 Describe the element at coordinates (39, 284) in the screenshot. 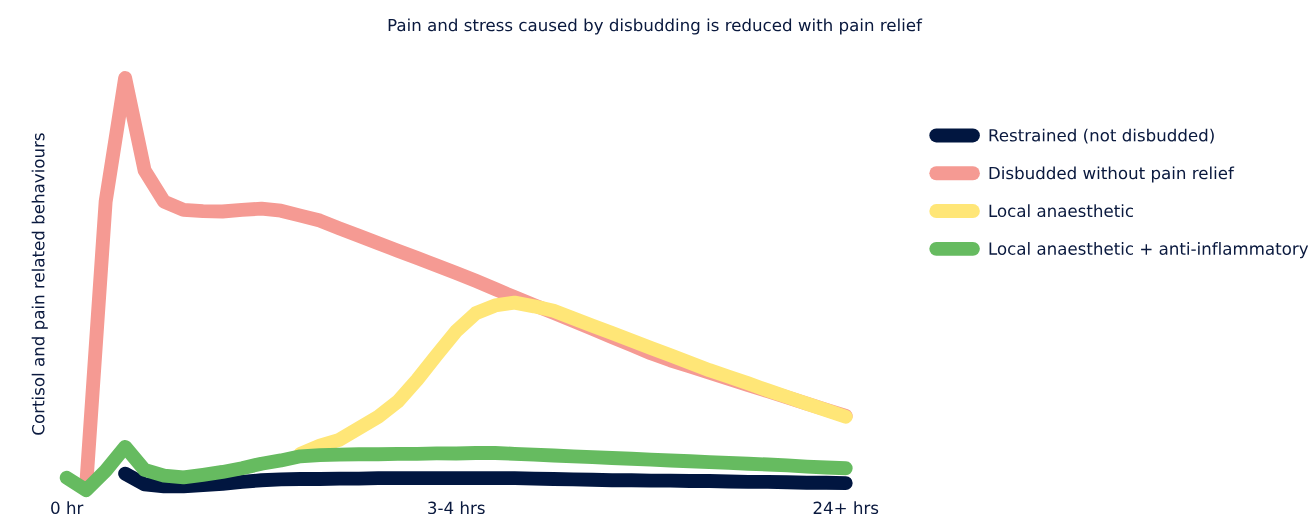

I see `y-axis-title: Cortisol and pain related behaviours` at that location.